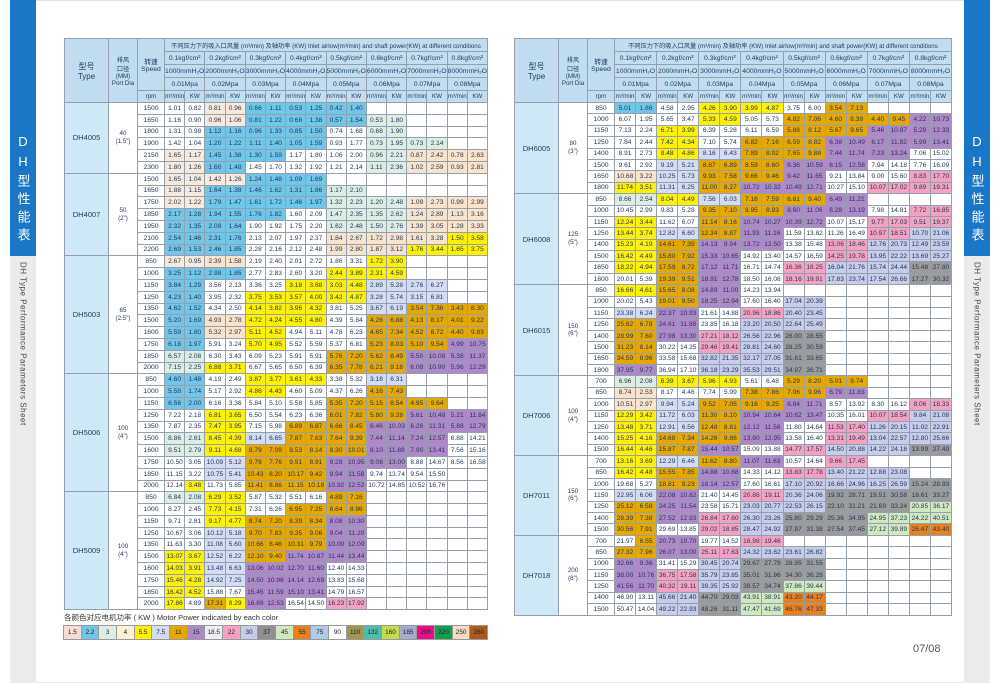 The width and height of the screenshot is (1000, 683). What do you see at coordinates (275, 450) in the screenshot?
I see `power-cell: 7.09` at bounding box center [275, 450].